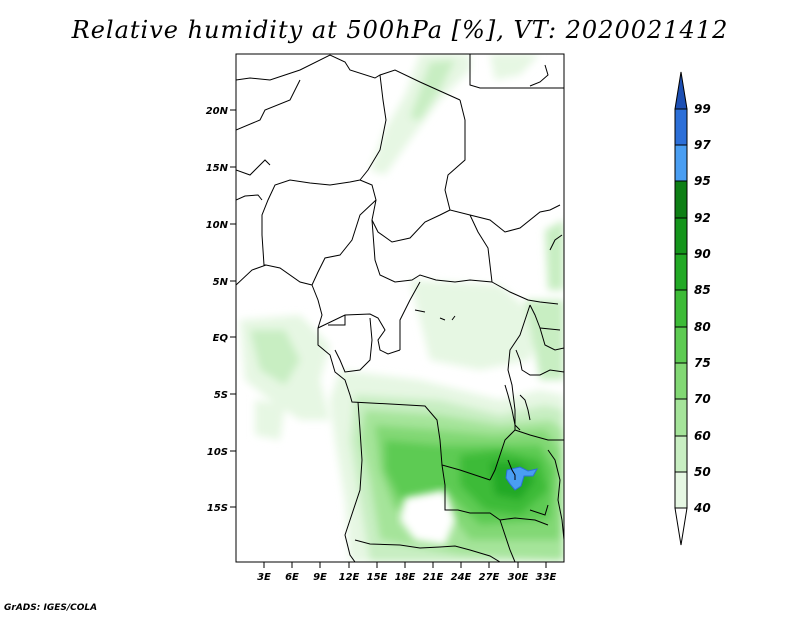  I want to click on colorbar-label: 70, so click(702, 399).